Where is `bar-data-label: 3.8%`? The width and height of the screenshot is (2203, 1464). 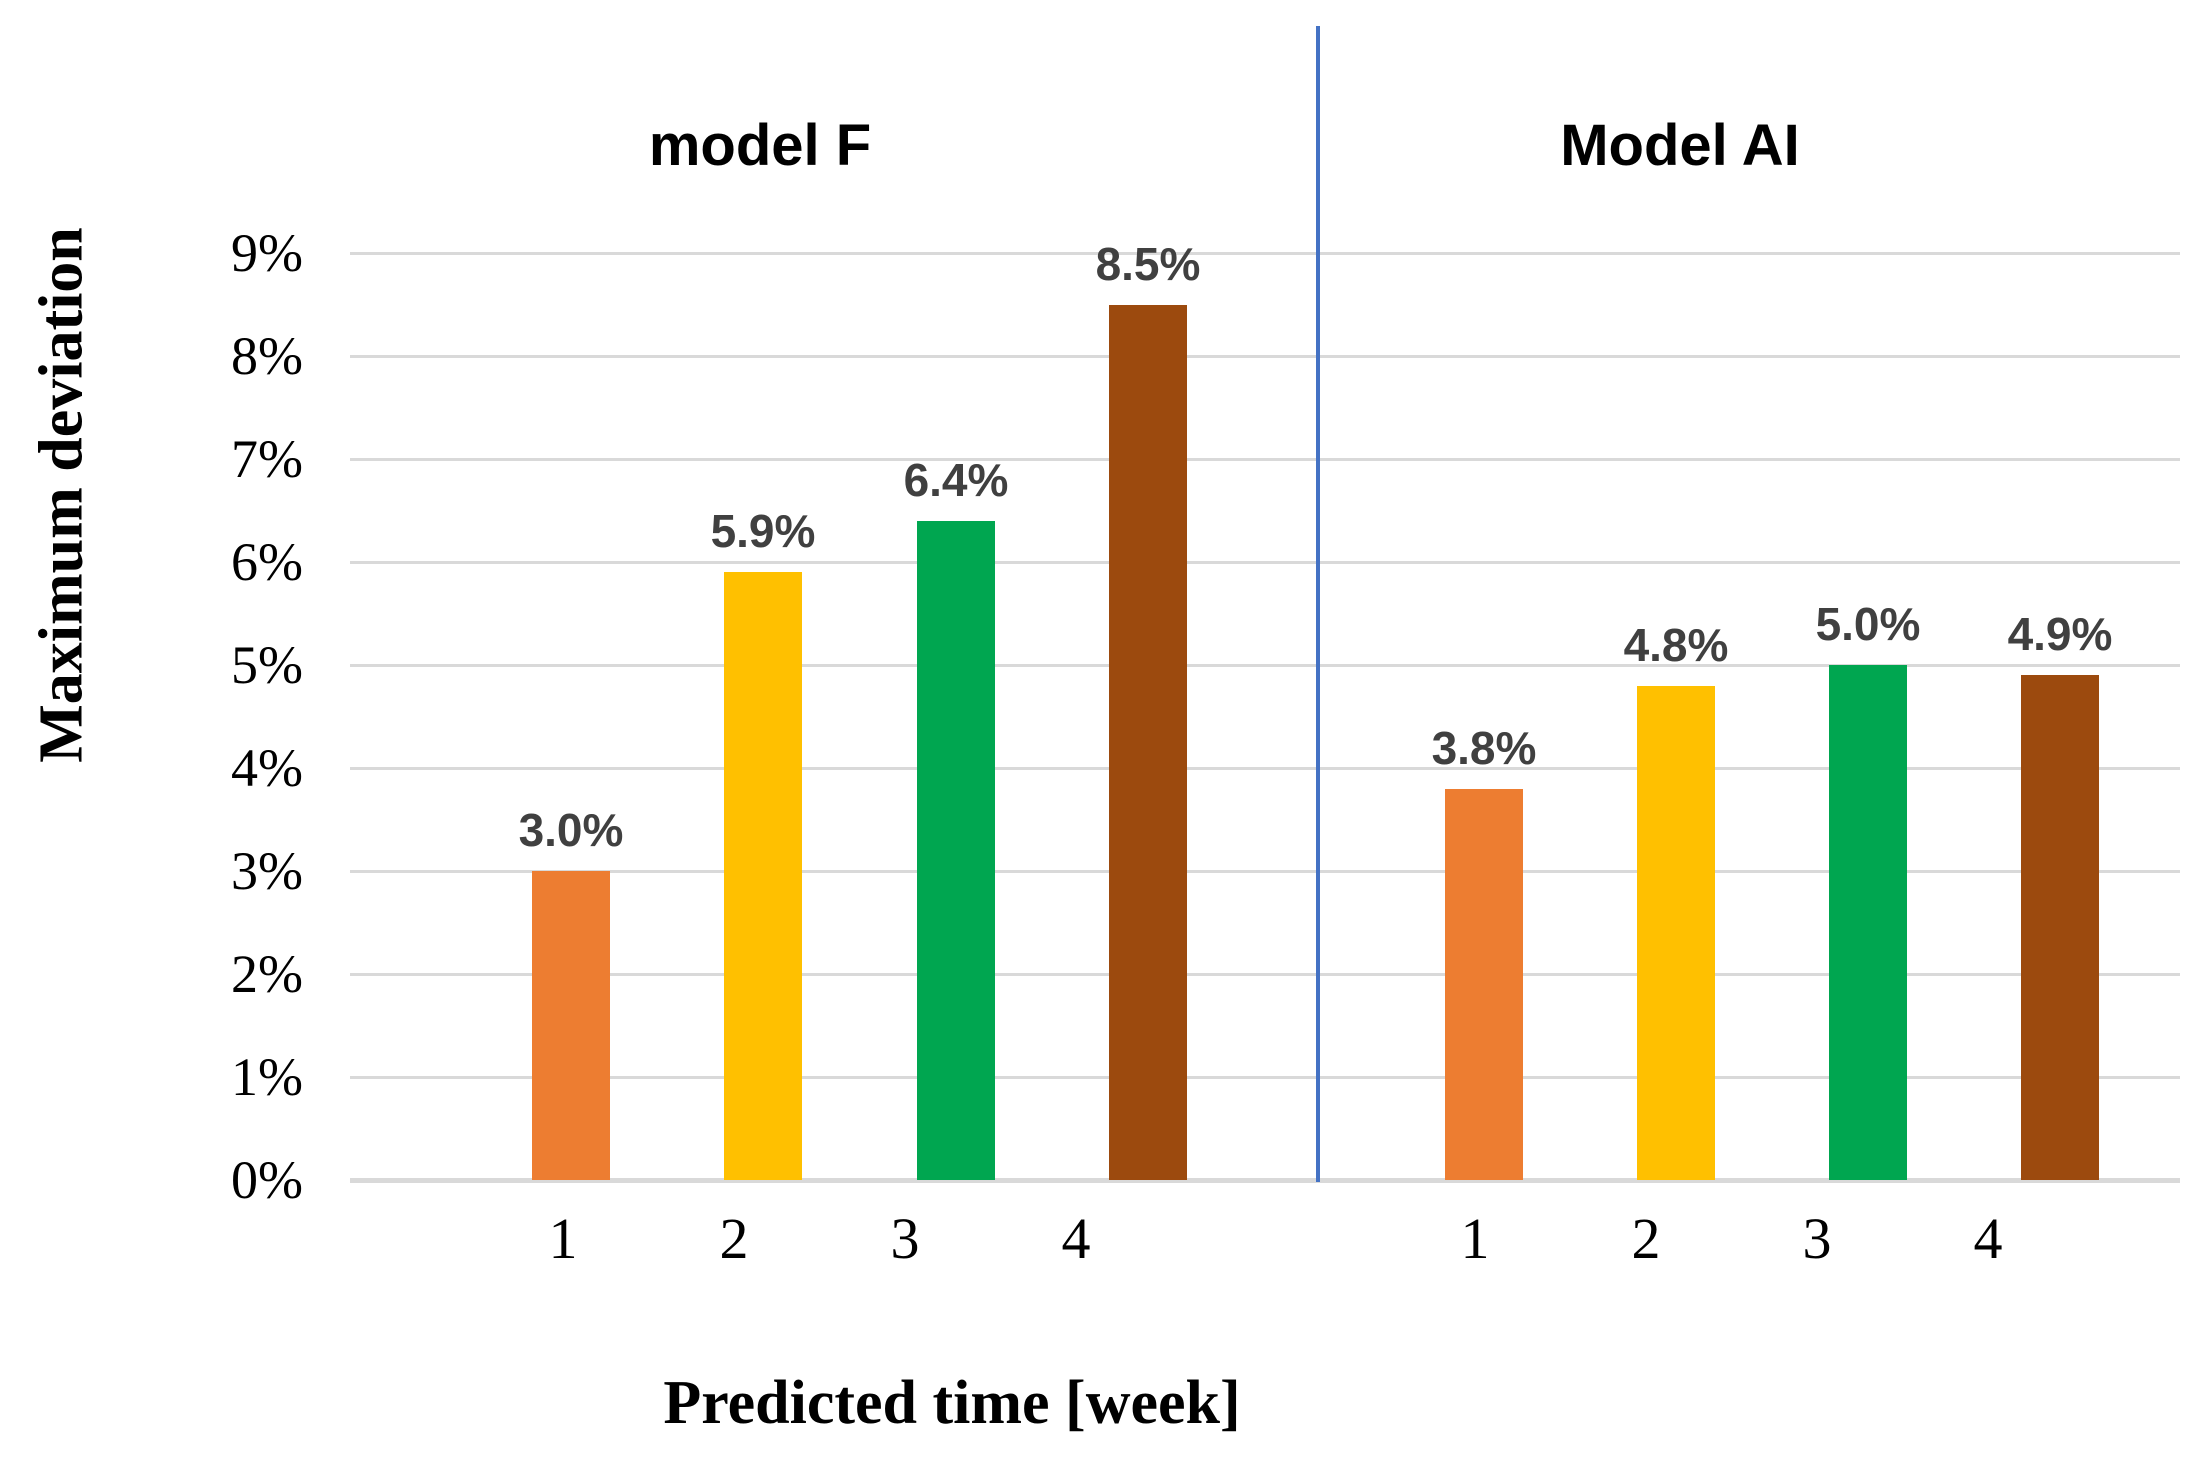 bar-data-label: 3.8% is located at coordinates (1484, 747).